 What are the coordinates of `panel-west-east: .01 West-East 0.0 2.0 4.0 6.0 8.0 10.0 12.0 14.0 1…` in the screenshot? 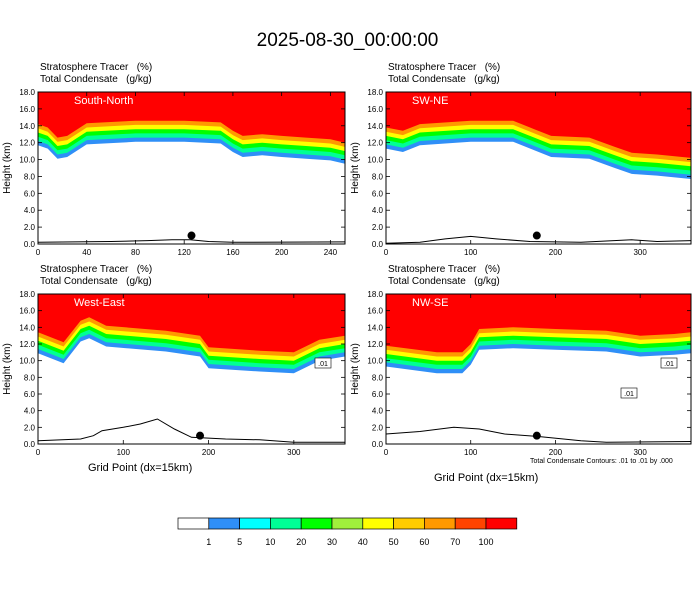 It's located at (174, 373).